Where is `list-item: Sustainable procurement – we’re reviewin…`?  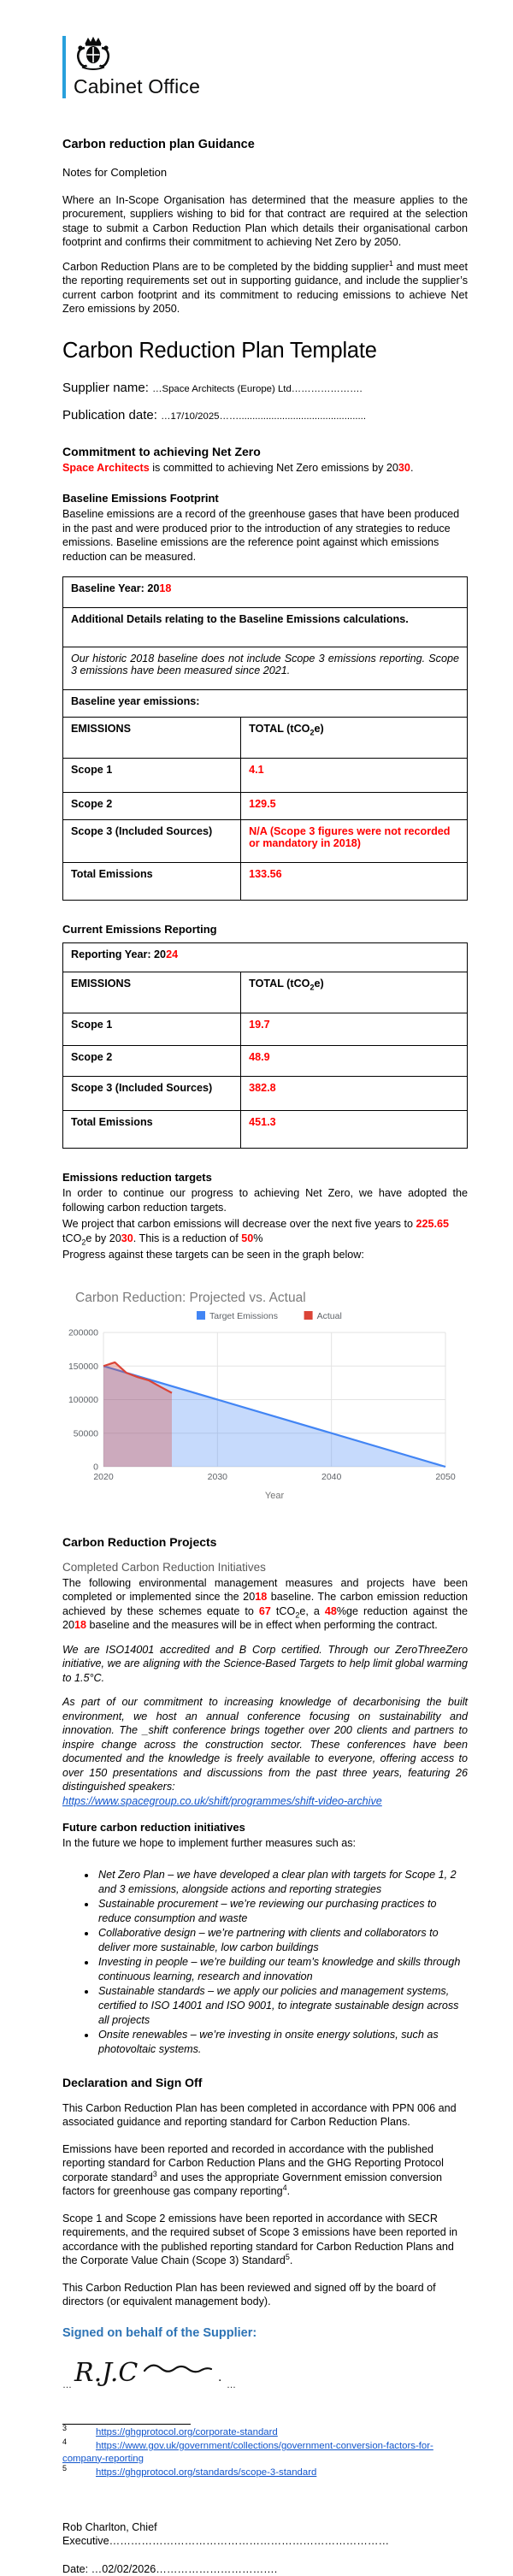
list-item: Sustainable procurement – we’re reviewin… is located at coordinates (282, 1912).